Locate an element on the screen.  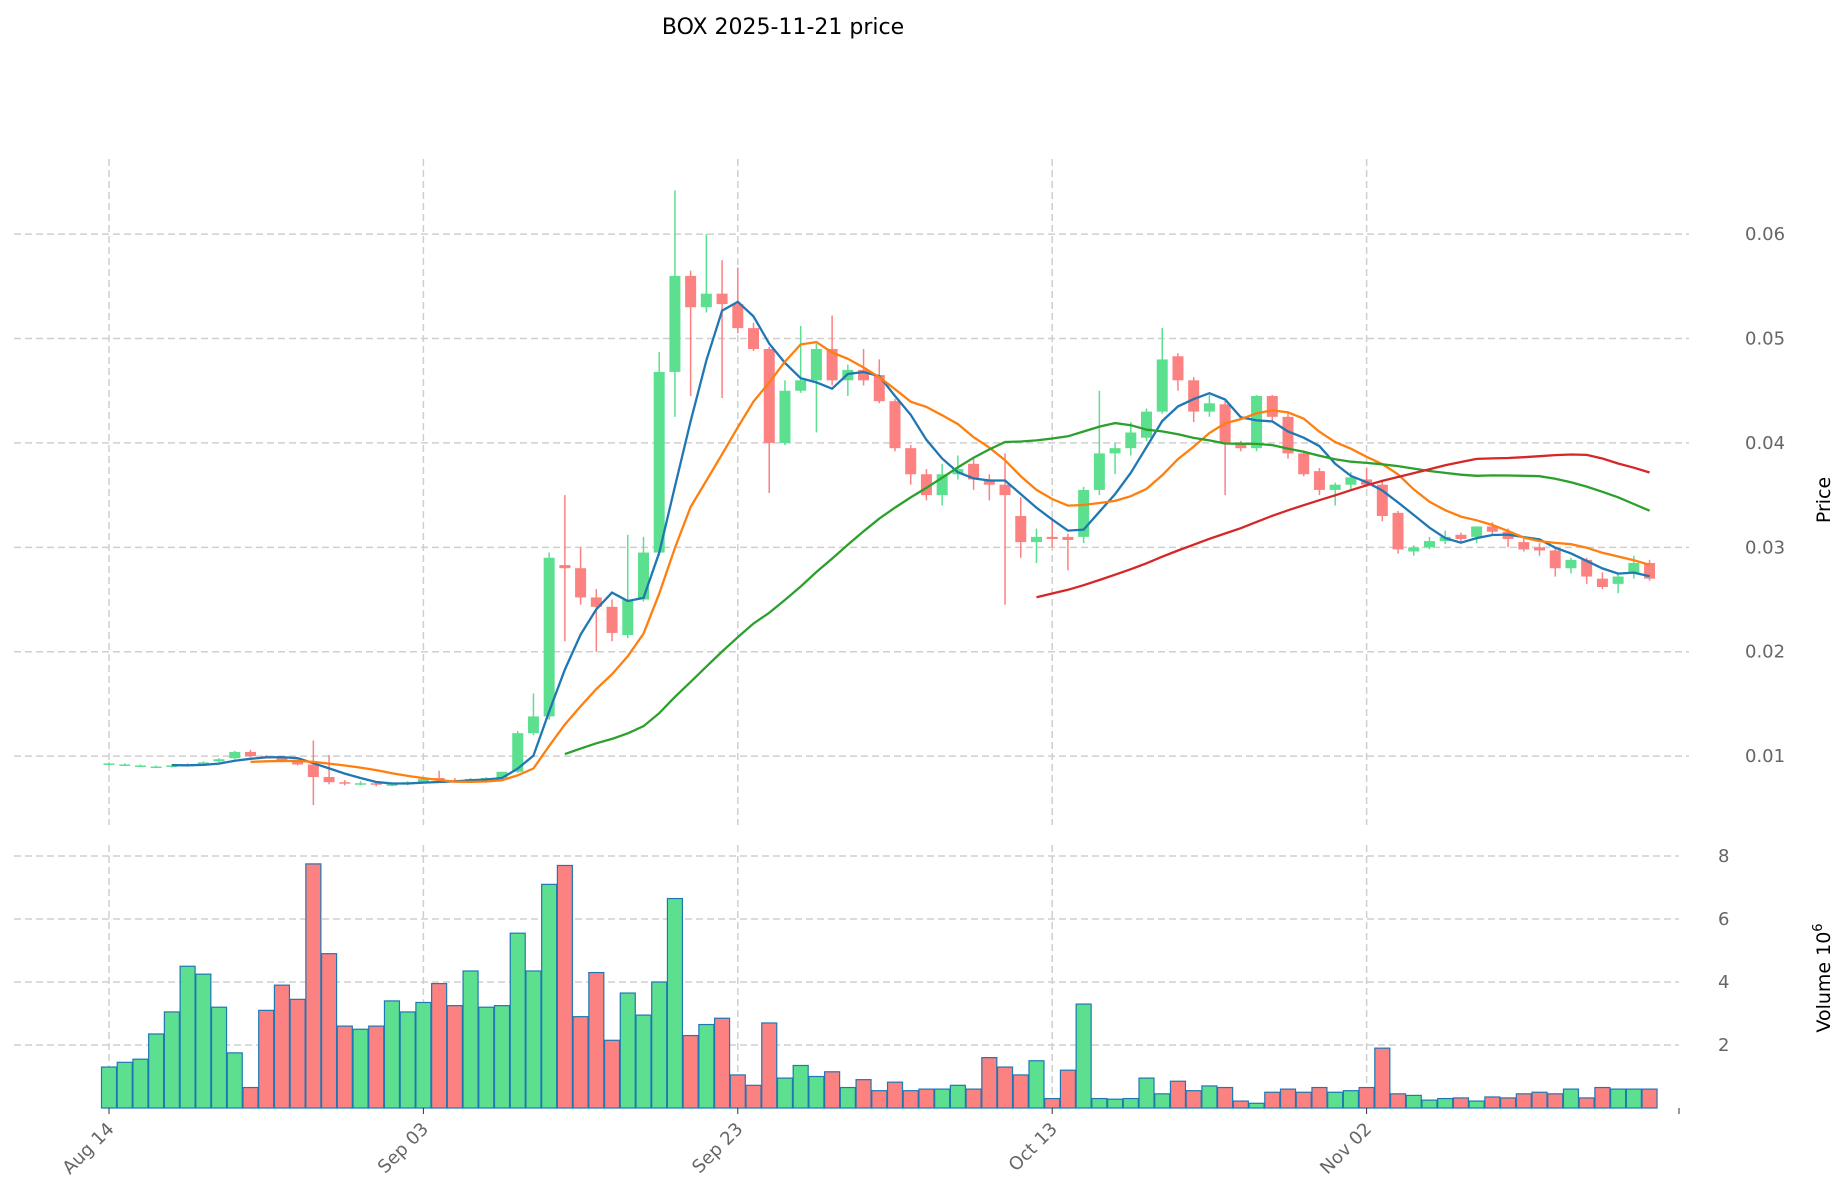
price-axis-label: Price is located at coordinates (1824, 500).